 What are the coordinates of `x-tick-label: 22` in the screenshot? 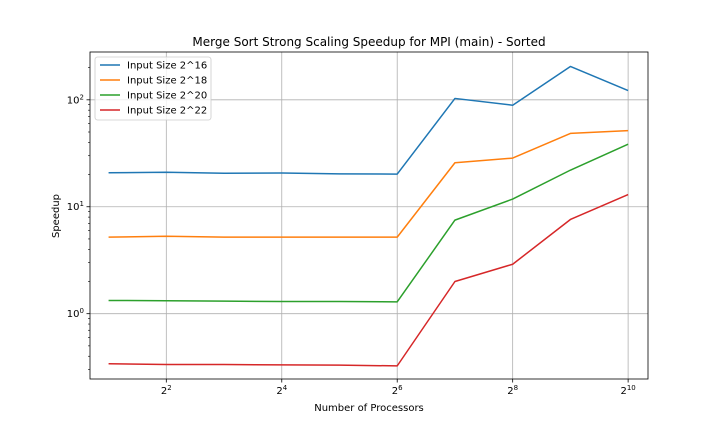 It's located at (166, 390).